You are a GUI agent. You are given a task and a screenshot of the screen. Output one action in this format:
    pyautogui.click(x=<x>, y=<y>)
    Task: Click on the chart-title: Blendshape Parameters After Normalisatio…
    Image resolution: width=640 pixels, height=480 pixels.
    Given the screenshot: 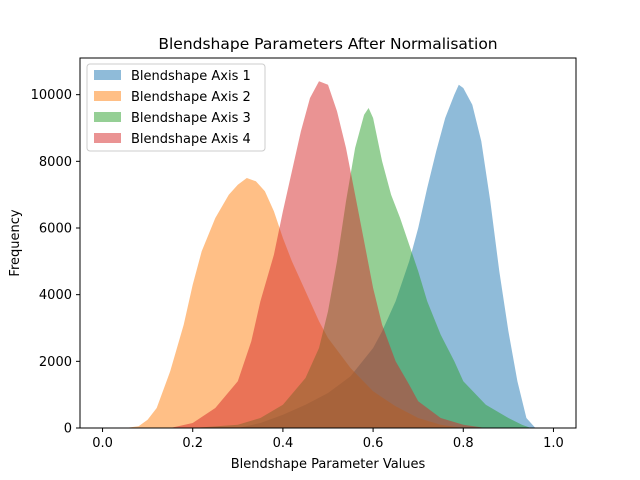 What is the action you would take?
    pyautogui.click(x=327, y=44)
    